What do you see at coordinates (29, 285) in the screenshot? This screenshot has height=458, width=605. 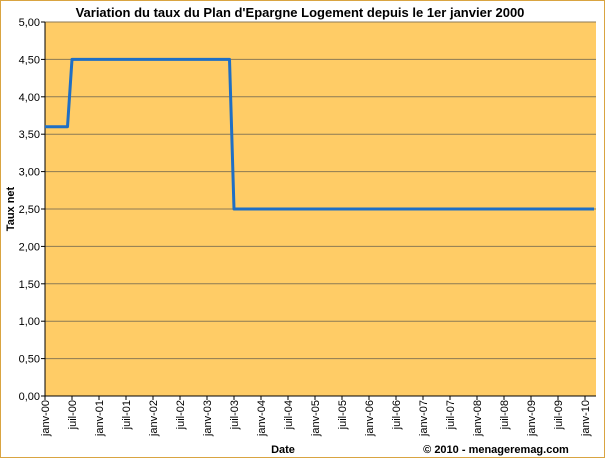 I see `y-tick-label: 1,50` at bounding box center [29, 285].